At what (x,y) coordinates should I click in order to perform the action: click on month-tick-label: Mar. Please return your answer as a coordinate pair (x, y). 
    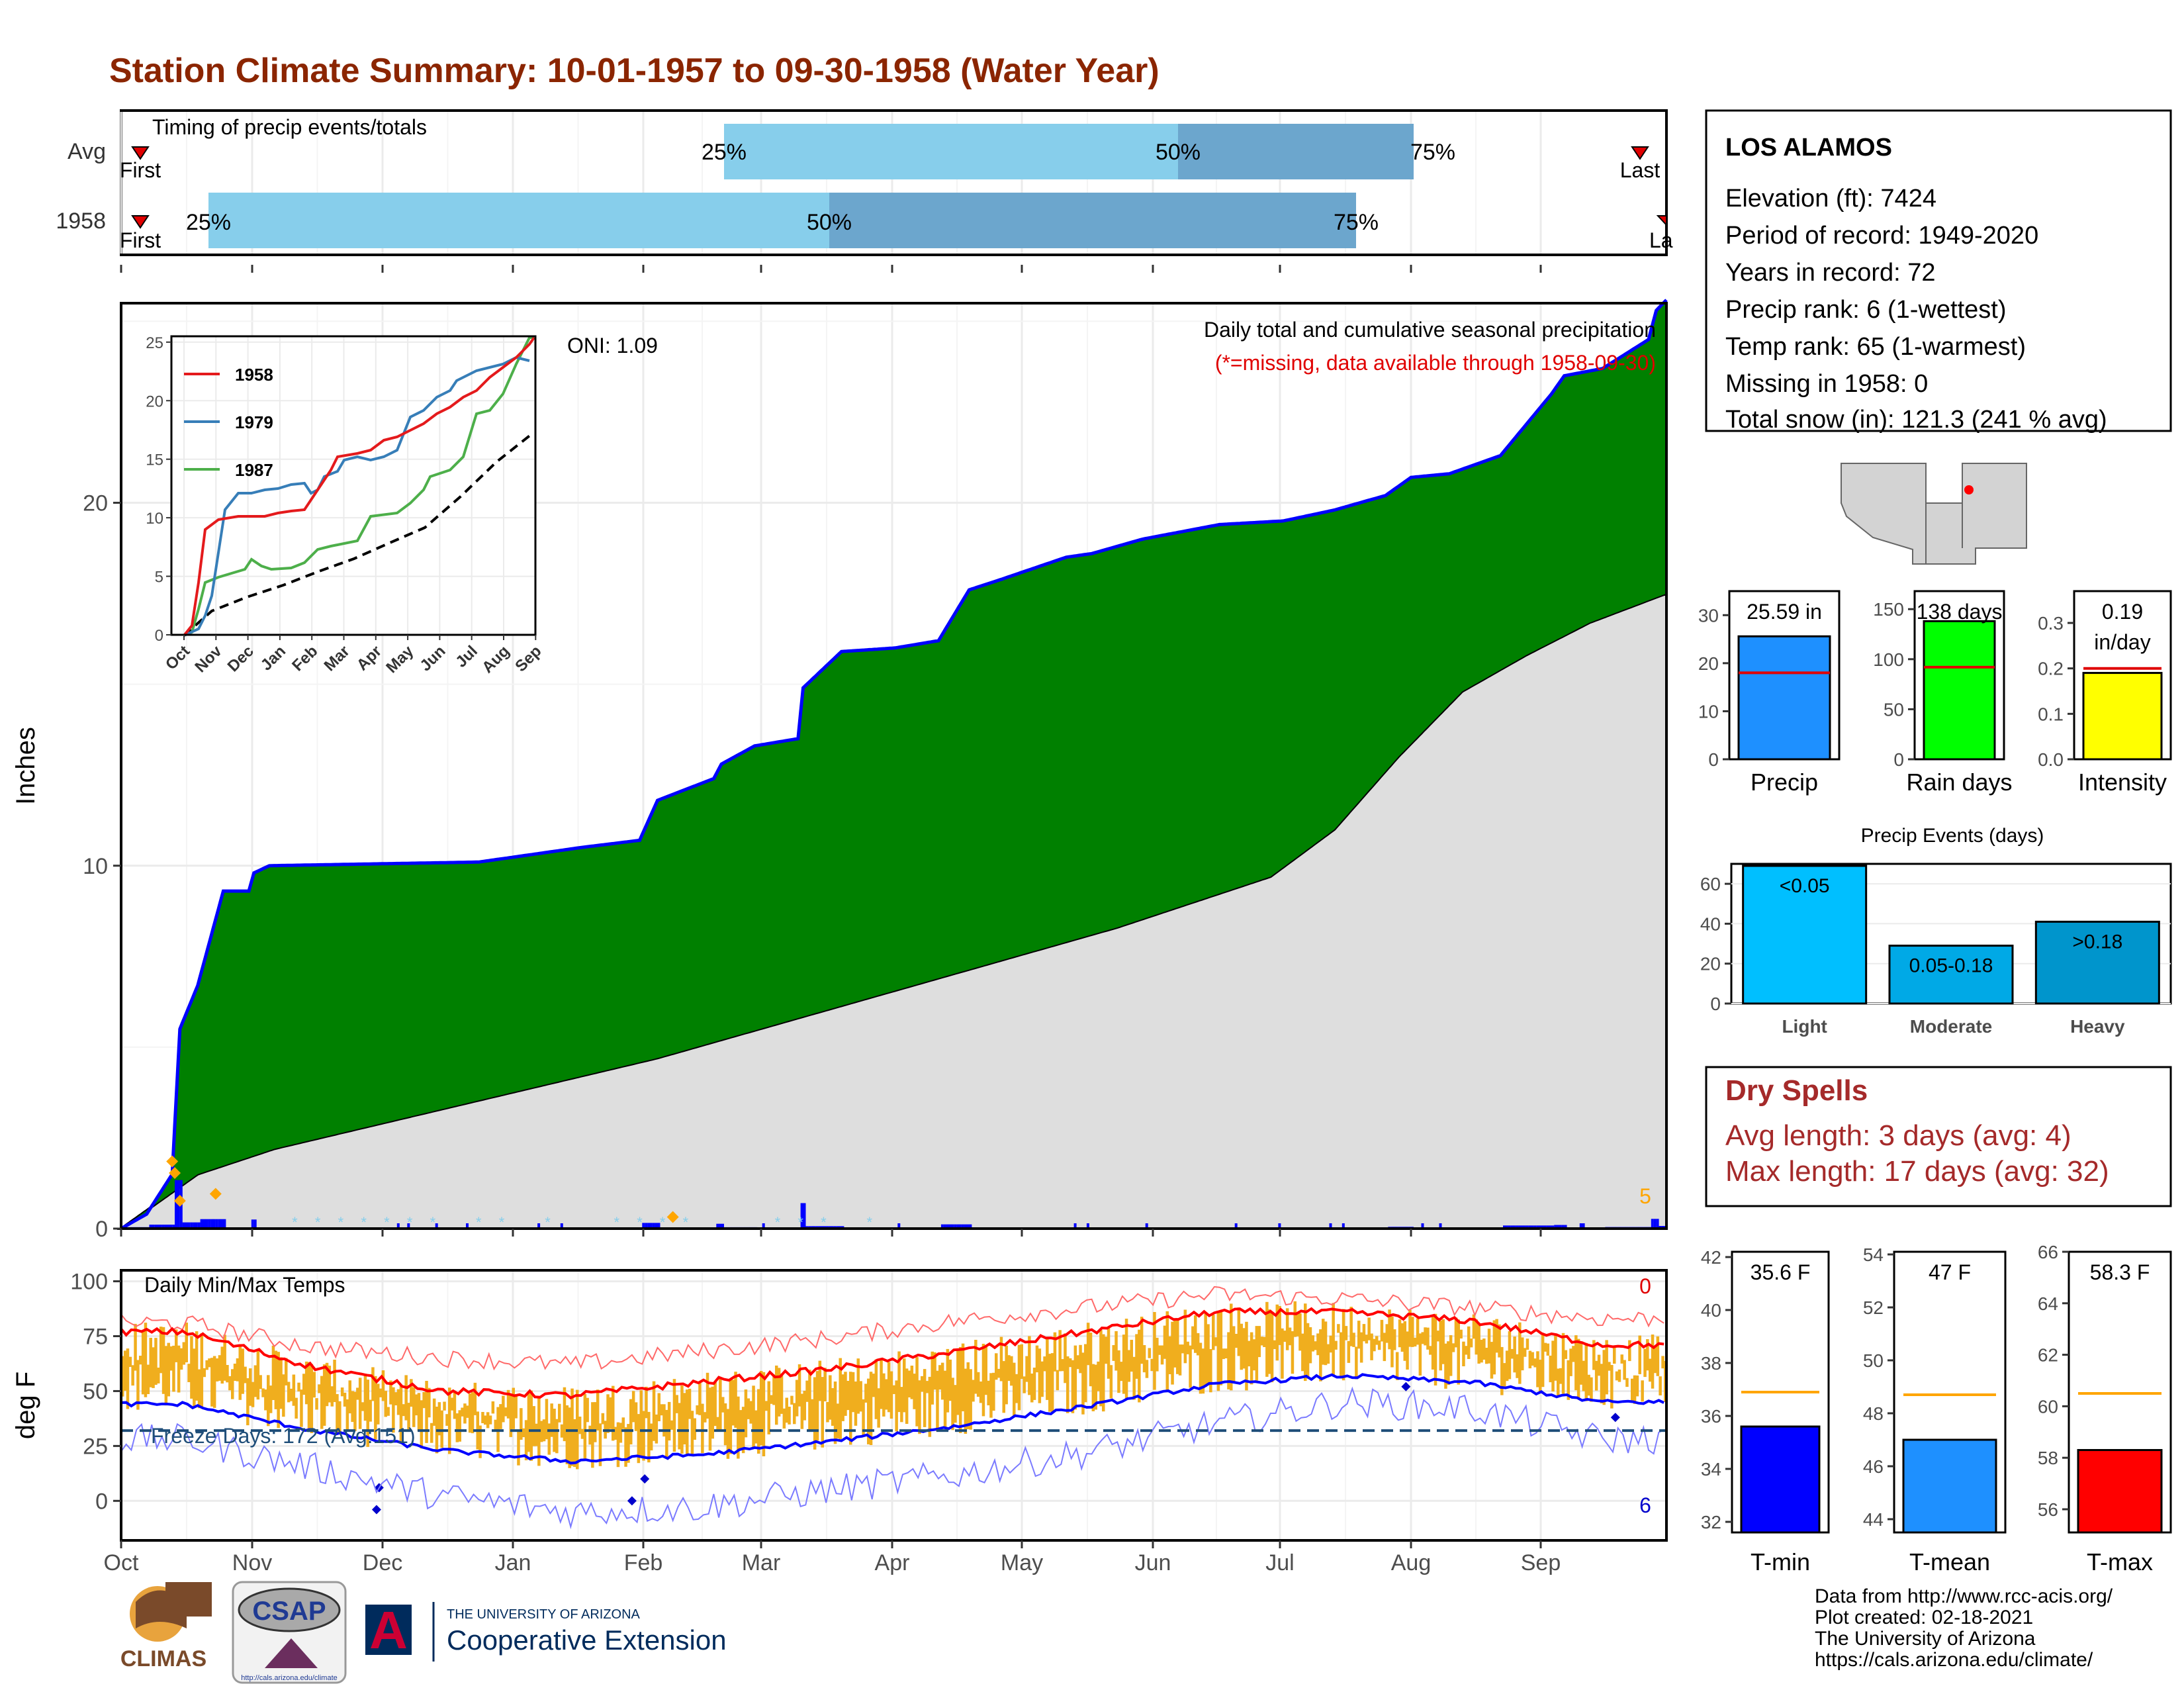
    Looking at the image, I should click on (761, 1562).